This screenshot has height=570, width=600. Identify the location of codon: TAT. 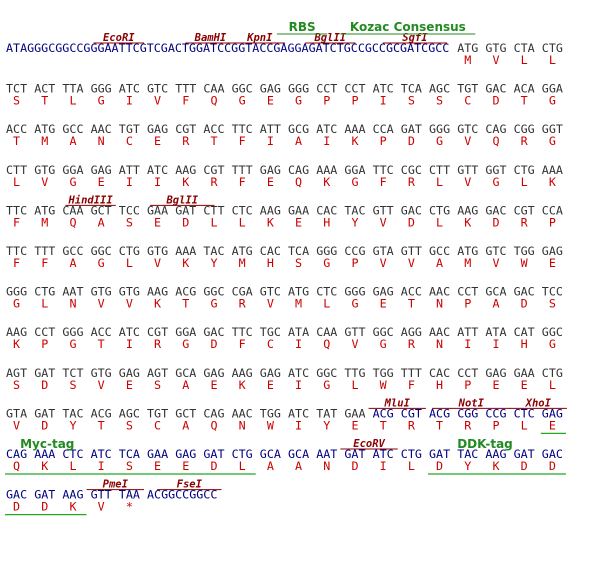
(326, 413).